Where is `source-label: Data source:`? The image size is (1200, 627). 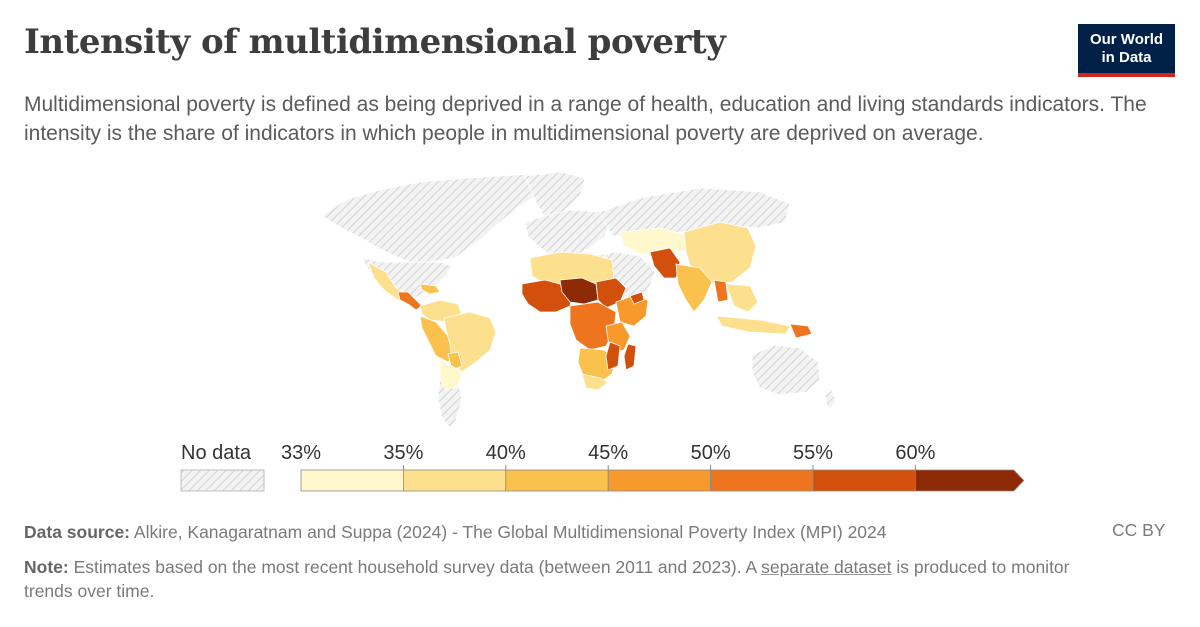
source-label: Data source: is located at coordinates (77, 532).